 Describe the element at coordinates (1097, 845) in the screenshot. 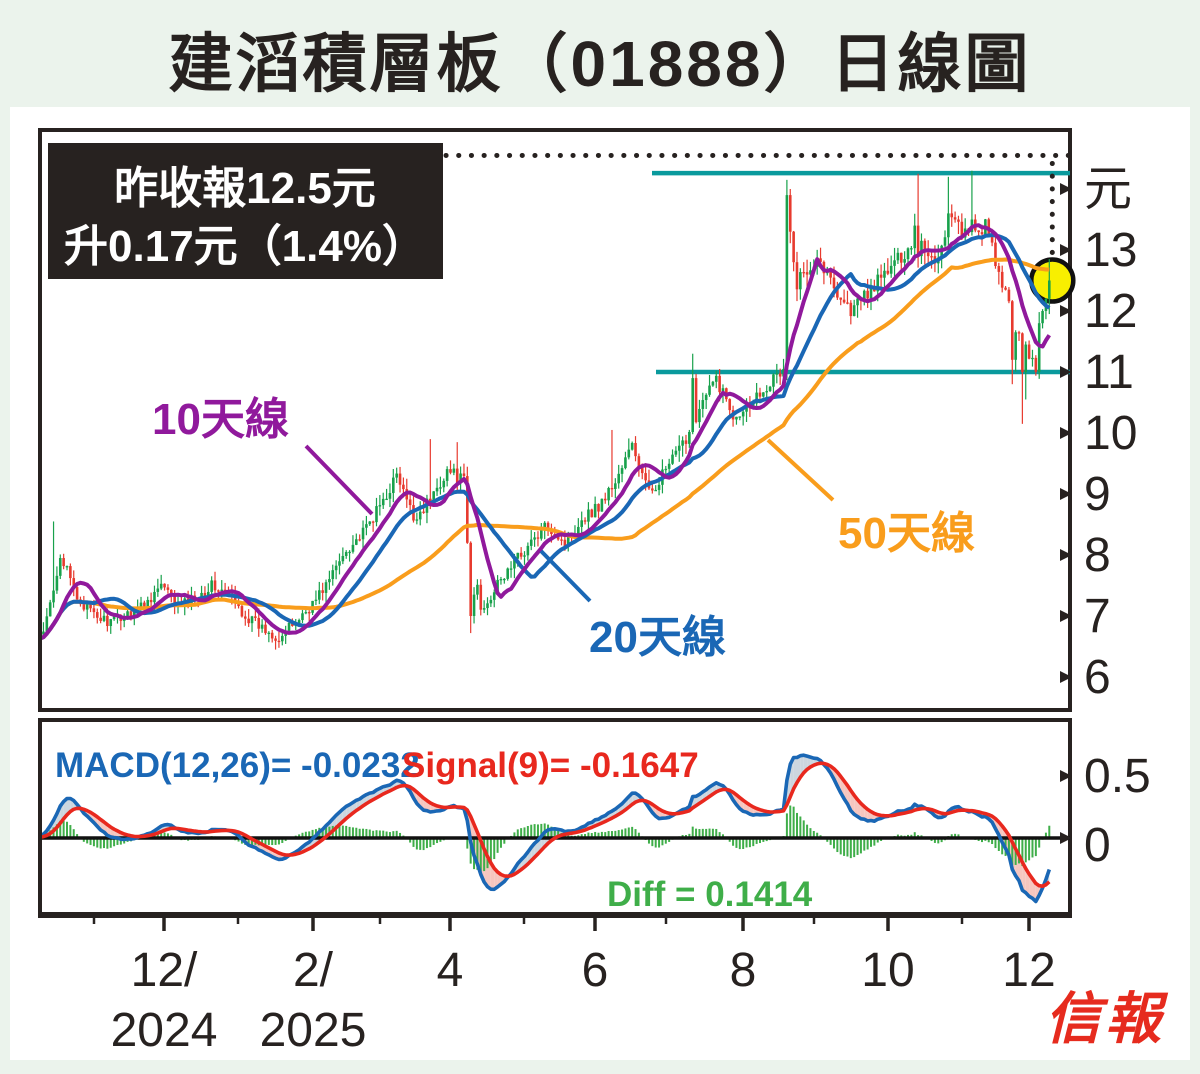

I see `macd-tick-label: 0` at that location.